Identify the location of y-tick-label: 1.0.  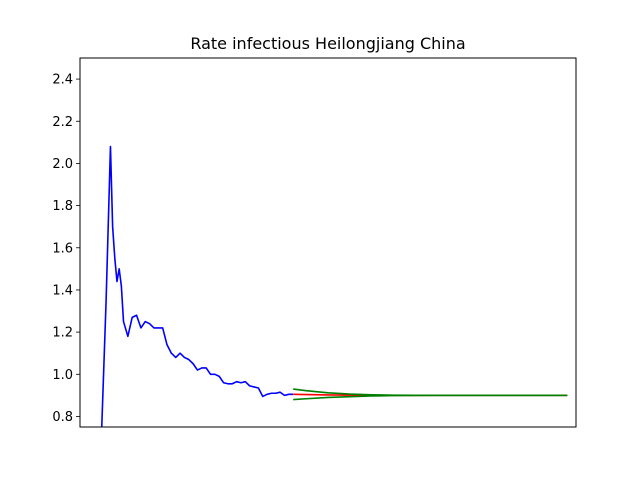
(62, 375).